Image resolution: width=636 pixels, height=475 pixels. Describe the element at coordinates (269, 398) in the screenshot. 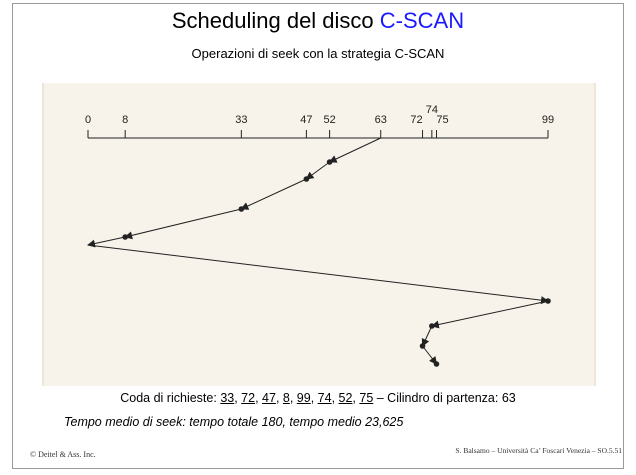

I see `queue-req: 47` at that location.